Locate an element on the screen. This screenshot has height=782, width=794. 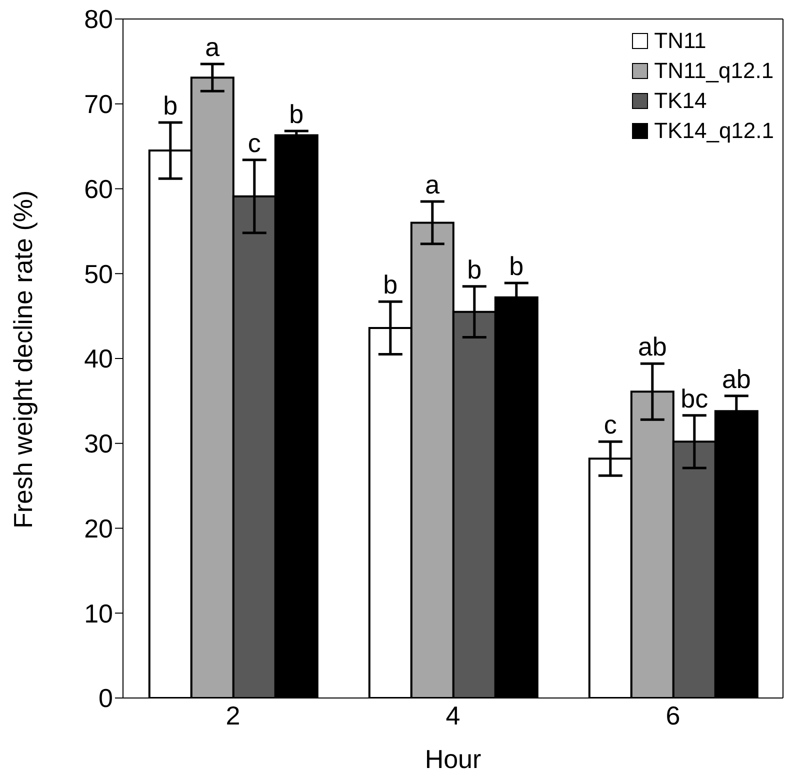
legend-label: TK14 is located at coordinates (680, 101).